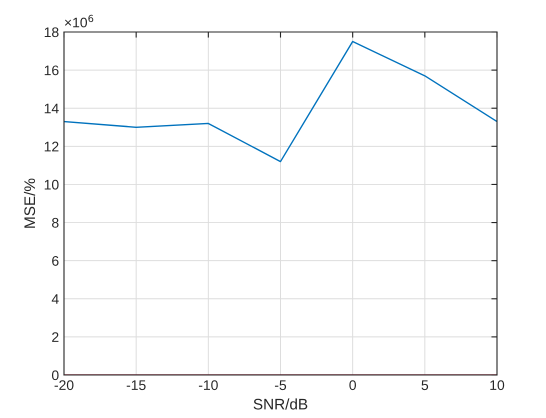 This screenshot has width=546, height=418. What do you see at coordinates (51, 70) in the screenshot?
I see `y-tick-label: 16` at bounding box center [51, 70].